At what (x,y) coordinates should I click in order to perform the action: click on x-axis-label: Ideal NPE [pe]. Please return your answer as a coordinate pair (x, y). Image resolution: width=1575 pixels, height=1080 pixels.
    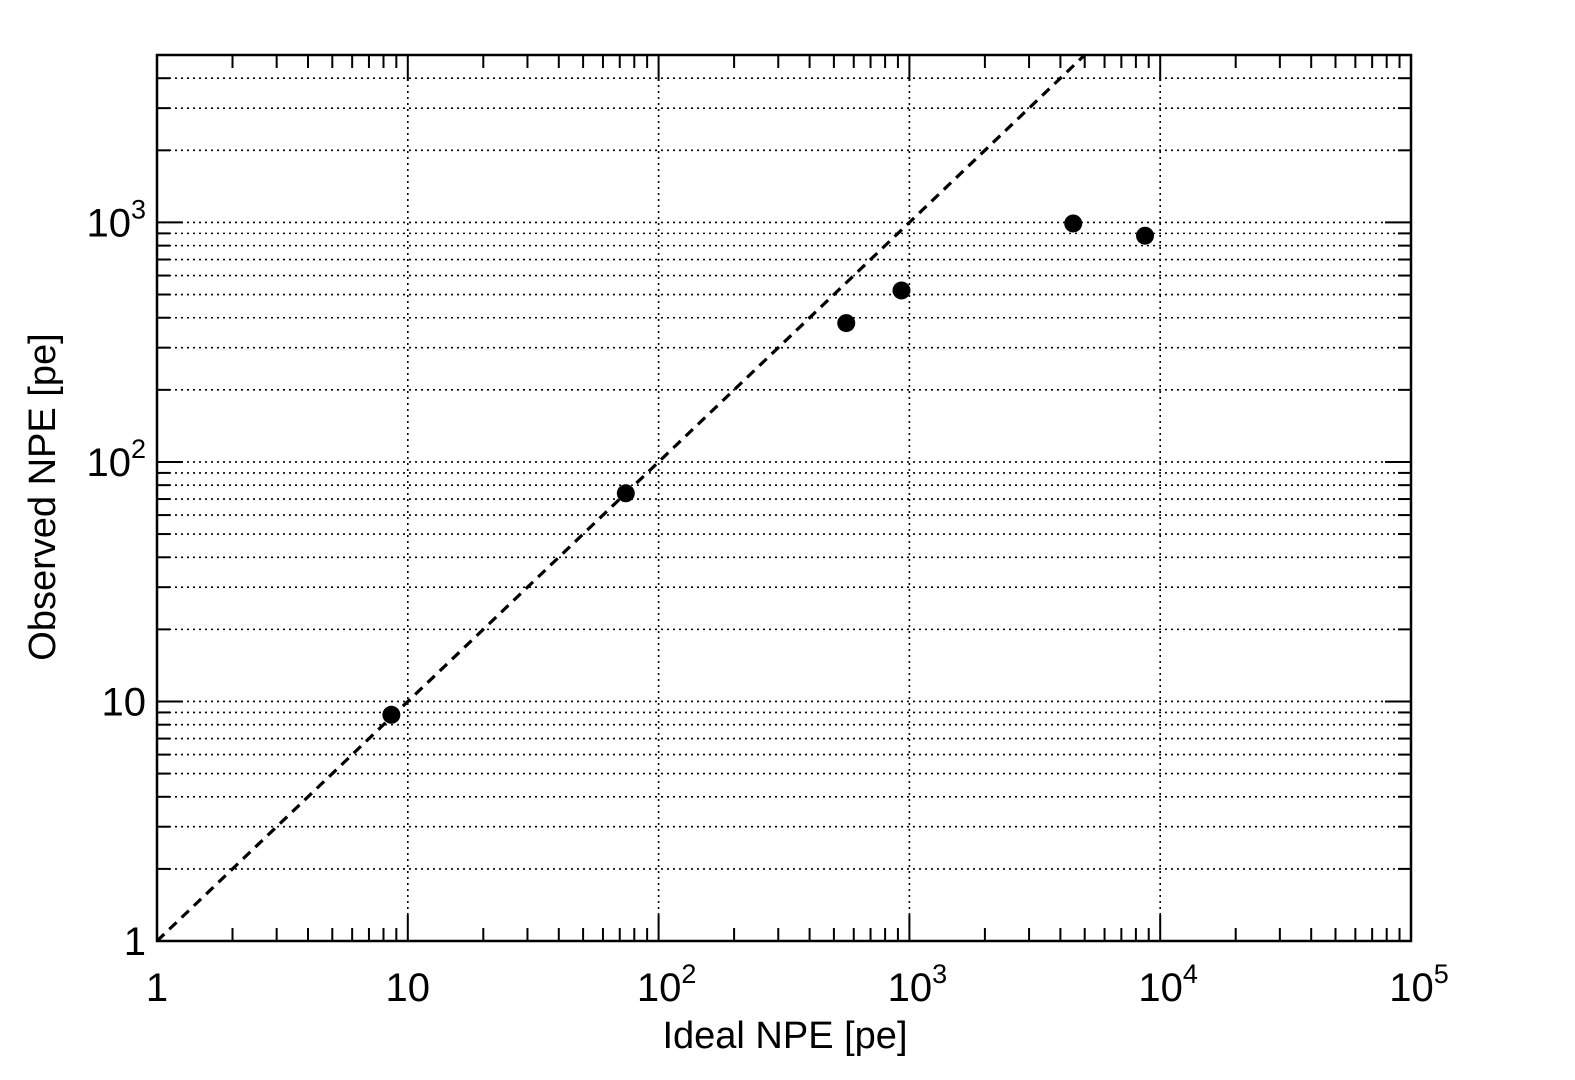
    Looking at the image, I should click on (784, 1036).